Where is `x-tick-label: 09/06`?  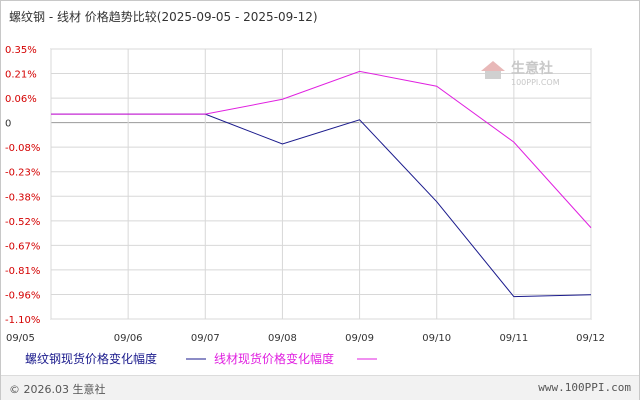 x-tick-label: 09/06 is located at coordinates (128, 338).